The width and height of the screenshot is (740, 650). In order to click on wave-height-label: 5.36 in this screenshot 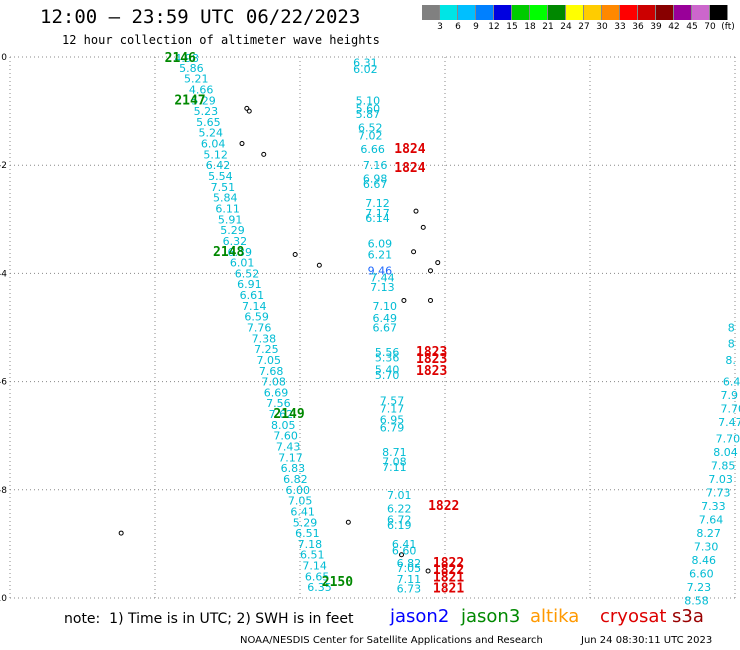, I will do `click(387, 357)`.